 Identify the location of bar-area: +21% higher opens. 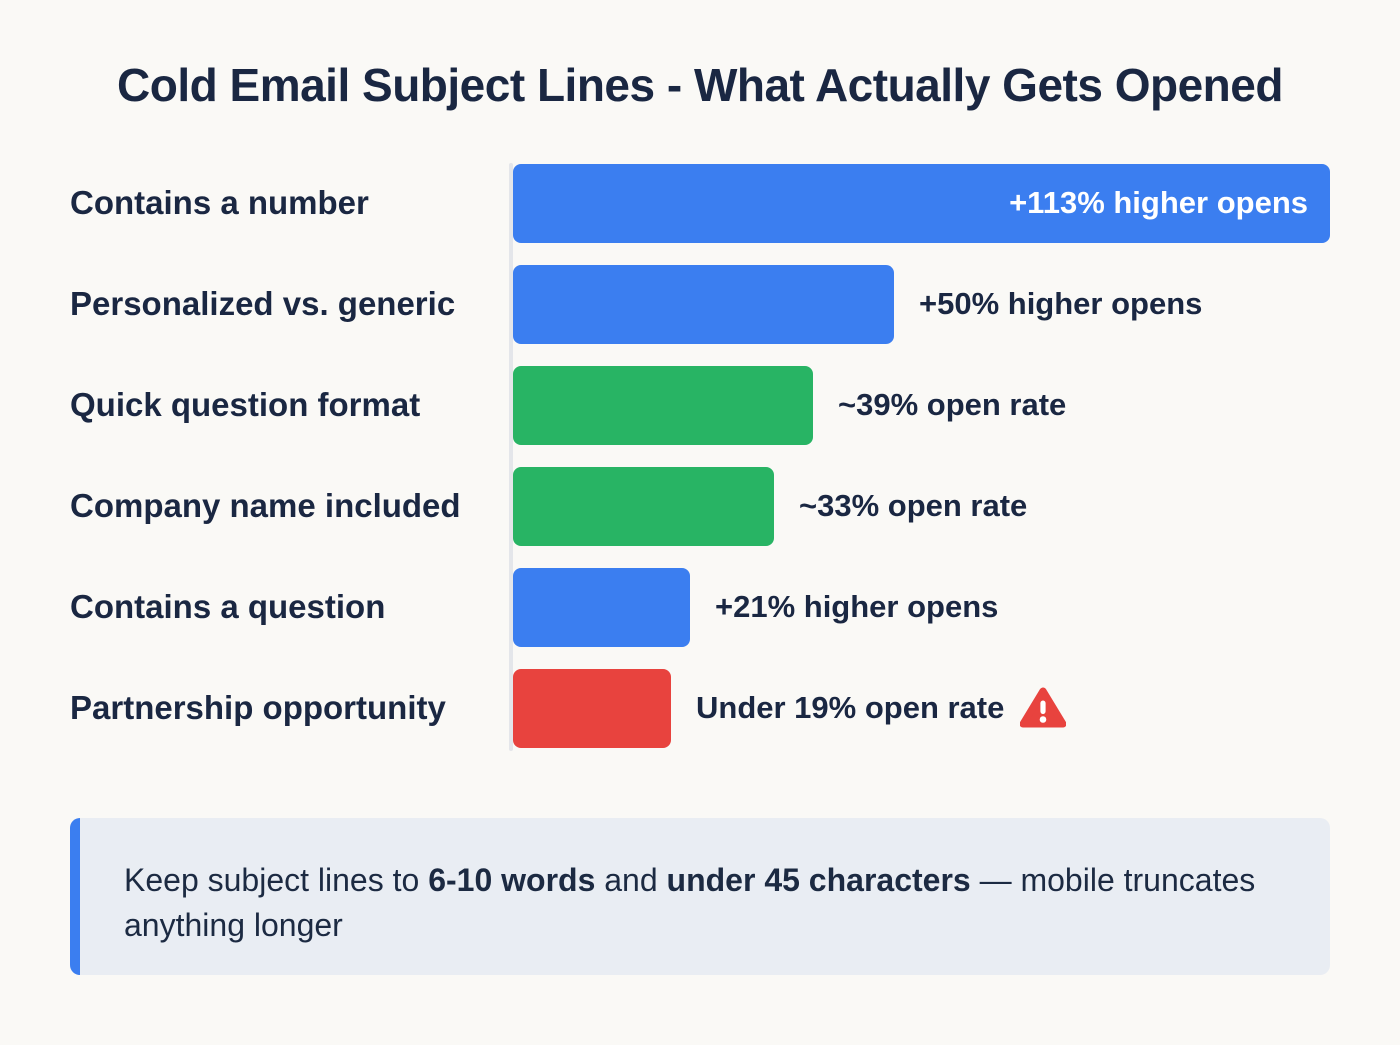
(755, 607).